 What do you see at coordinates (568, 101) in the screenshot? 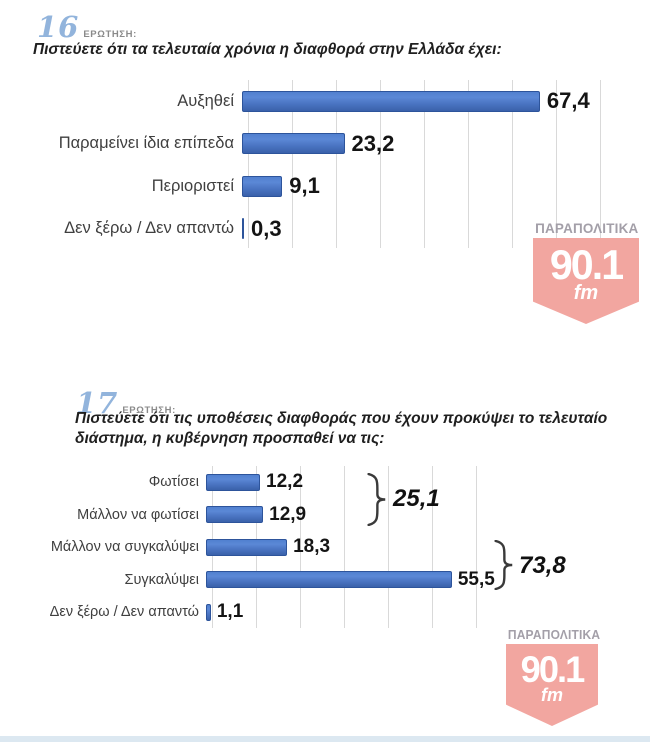
I see `value-label: 67,4` at bounding box center [568, 101].